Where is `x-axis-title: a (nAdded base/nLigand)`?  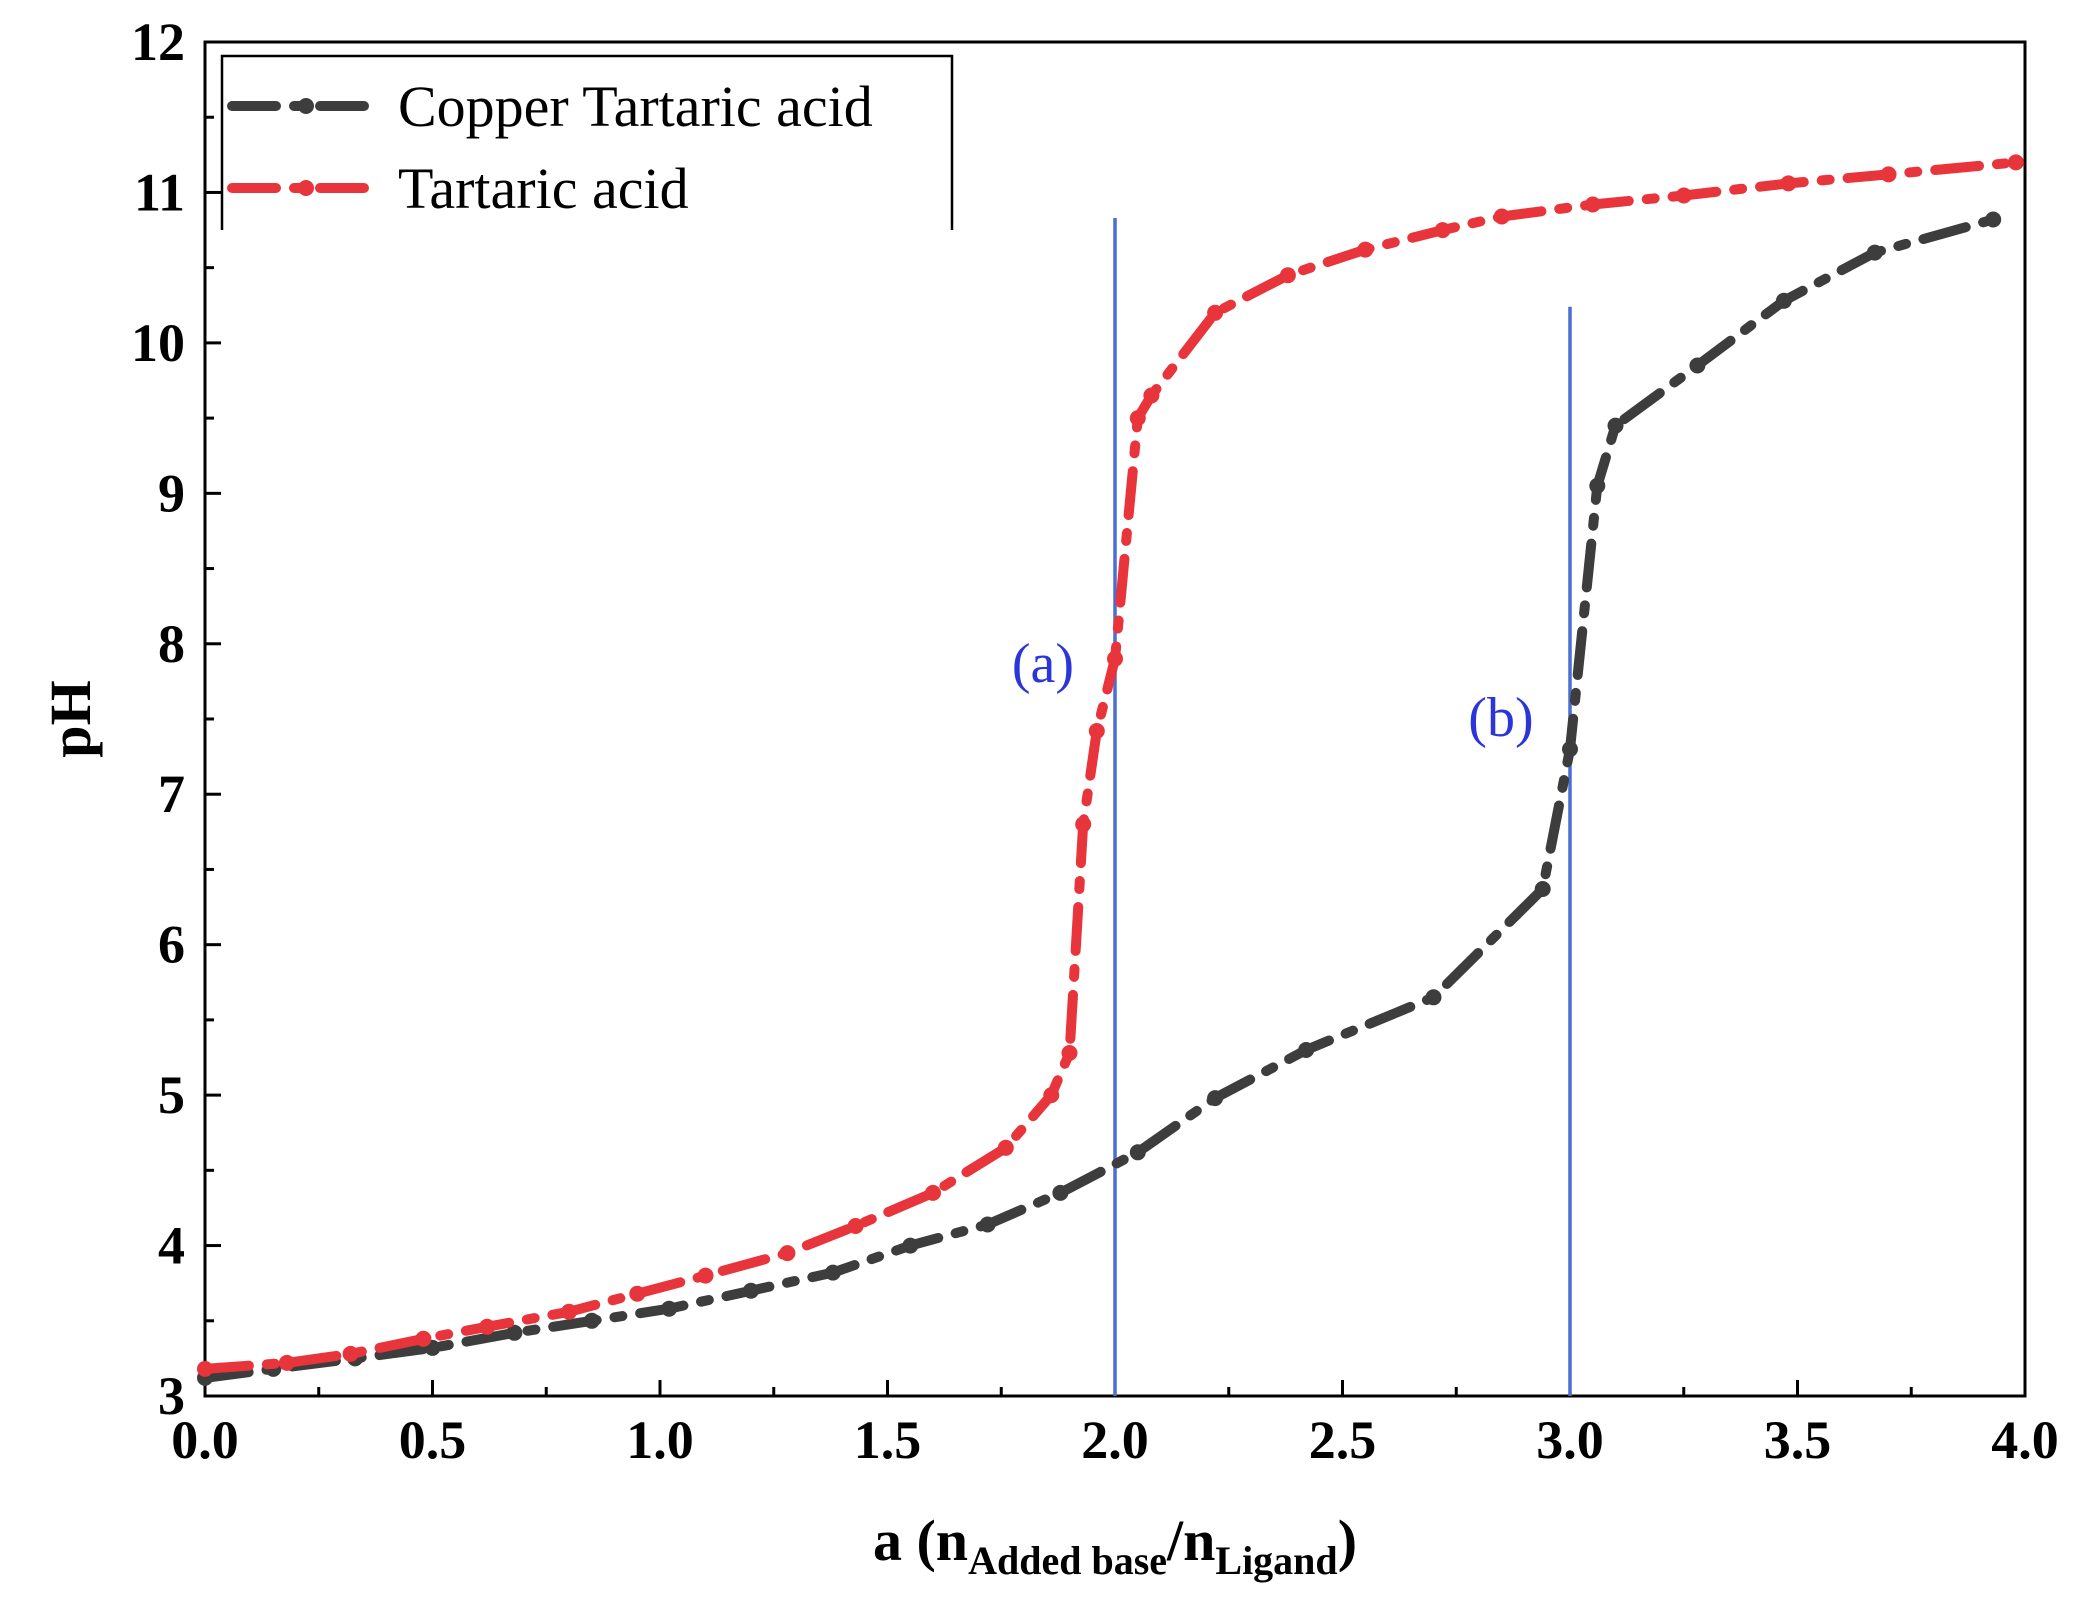
x-axis-title: a (nAdded base/nLigand) is located at coordinates (1115, 1545).